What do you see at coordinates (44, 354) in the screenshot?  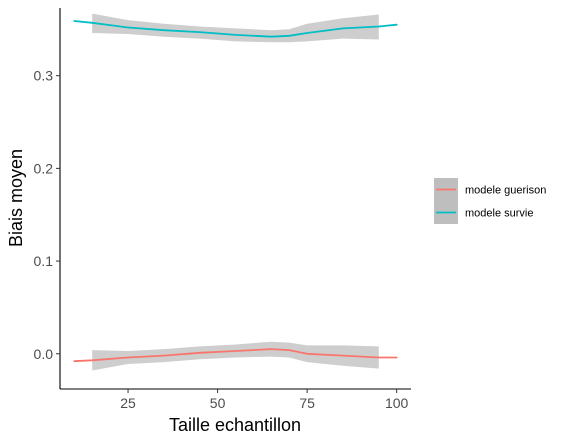 I see `y-tick-label: 0.0` at bounding box center [44, 354].